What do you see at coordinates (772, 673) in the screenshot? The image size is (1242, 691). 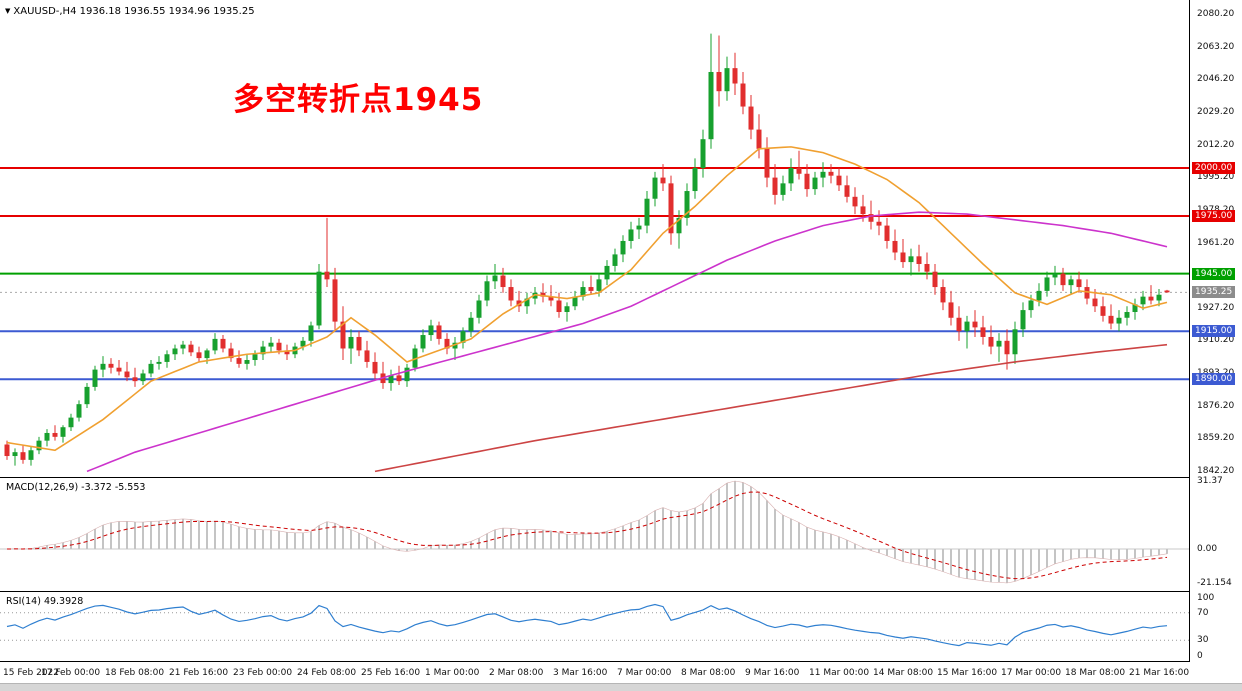 I see `time-axis-label: 9 Mar 16:00` at bounding box center [772, 673].